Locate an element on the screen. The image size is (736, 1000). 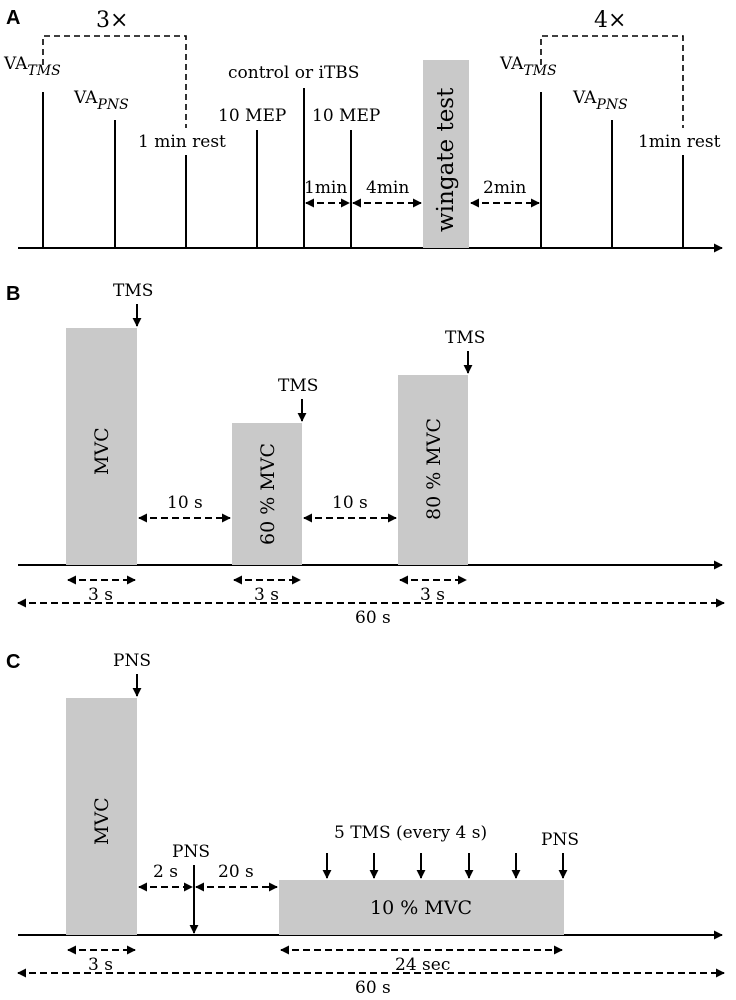
panel-a-letter: A is located at coordinates (13, 18).